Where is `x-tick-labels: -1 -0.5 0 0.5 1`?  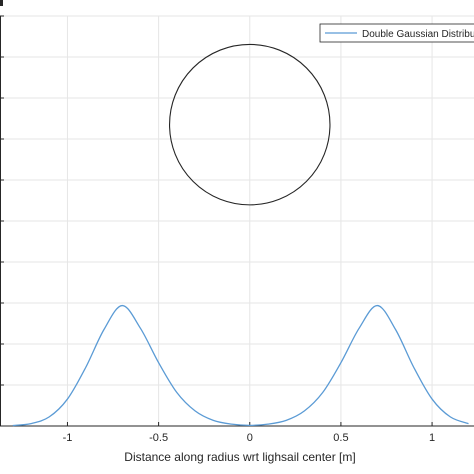
x-tick-labels: -1 -0.5 0 0.5 1 is located at coordinates (249, 438).